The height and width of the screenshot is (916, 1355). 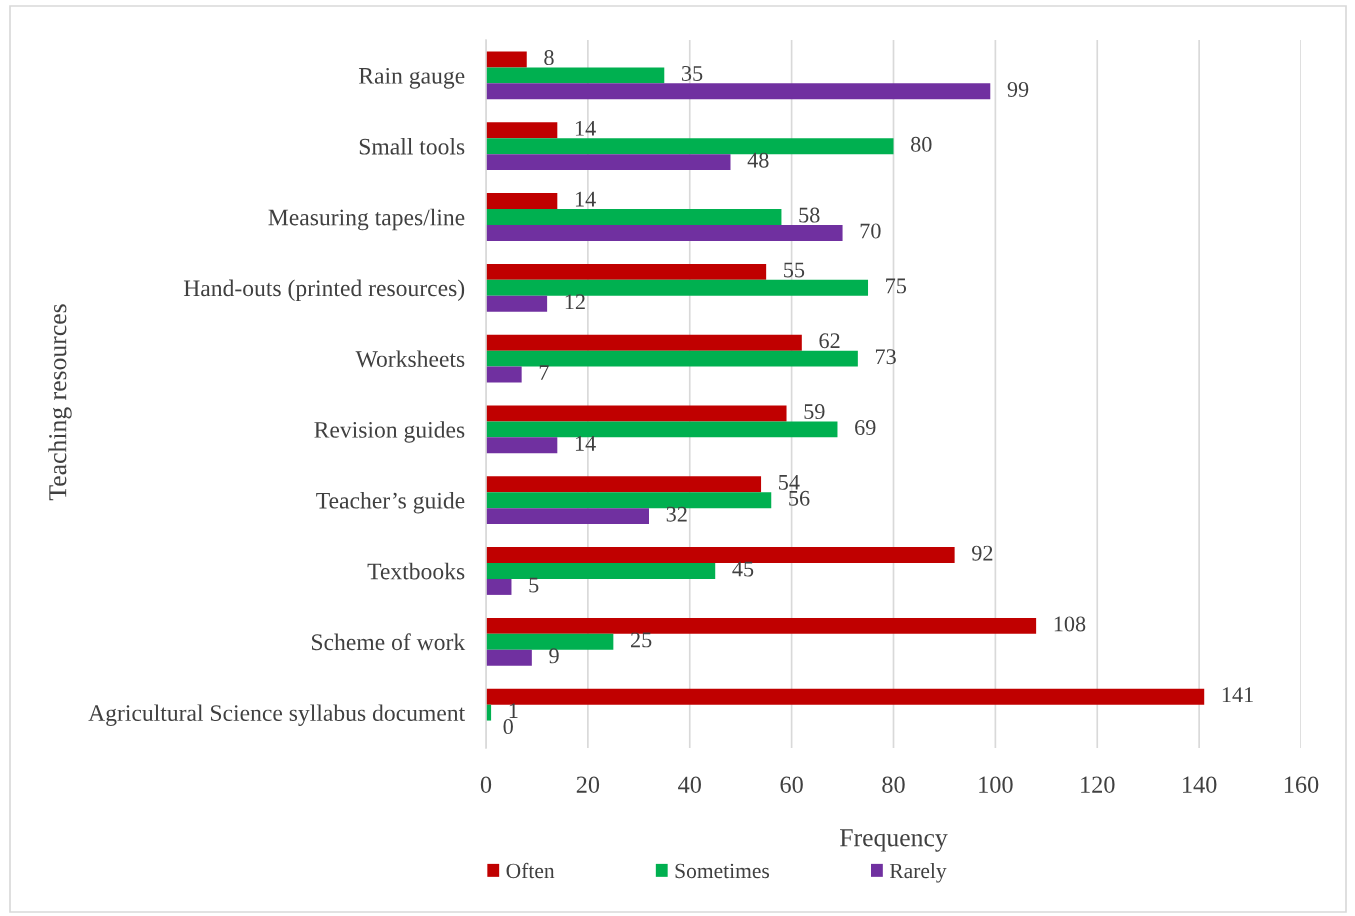 I want to click on data-label: 0, so click(x=508, y=727).